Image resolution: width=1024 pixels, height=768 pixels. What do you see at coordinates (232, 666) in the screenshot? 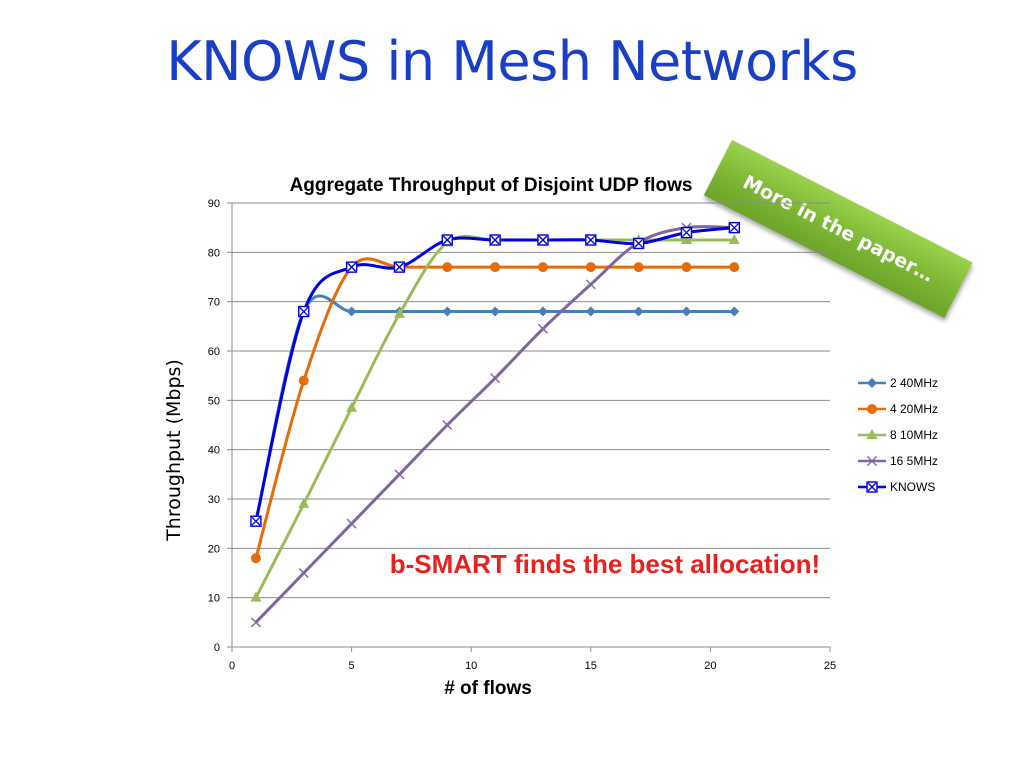
I see `x-tick-label: 0` at bounding box center [232, 666].